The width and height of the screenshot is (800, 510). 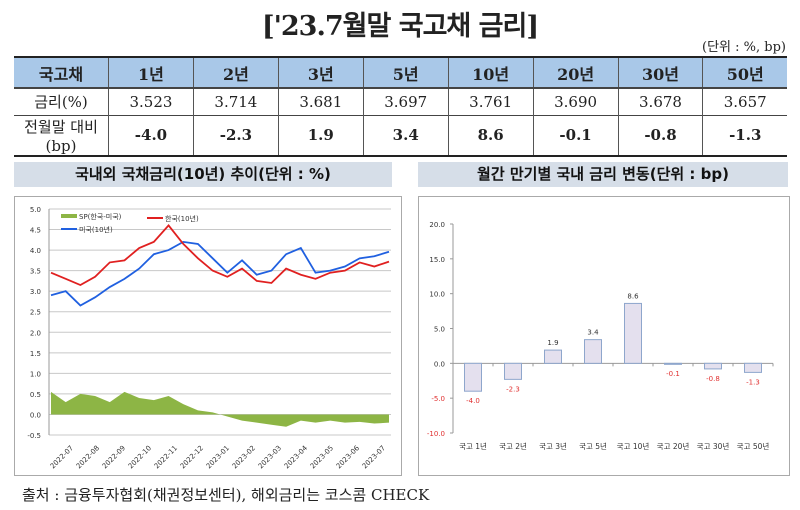 What do you see at coordinates (220, 409) in the screenshot?
I see `spread-area` at bounding box center [220, 409].